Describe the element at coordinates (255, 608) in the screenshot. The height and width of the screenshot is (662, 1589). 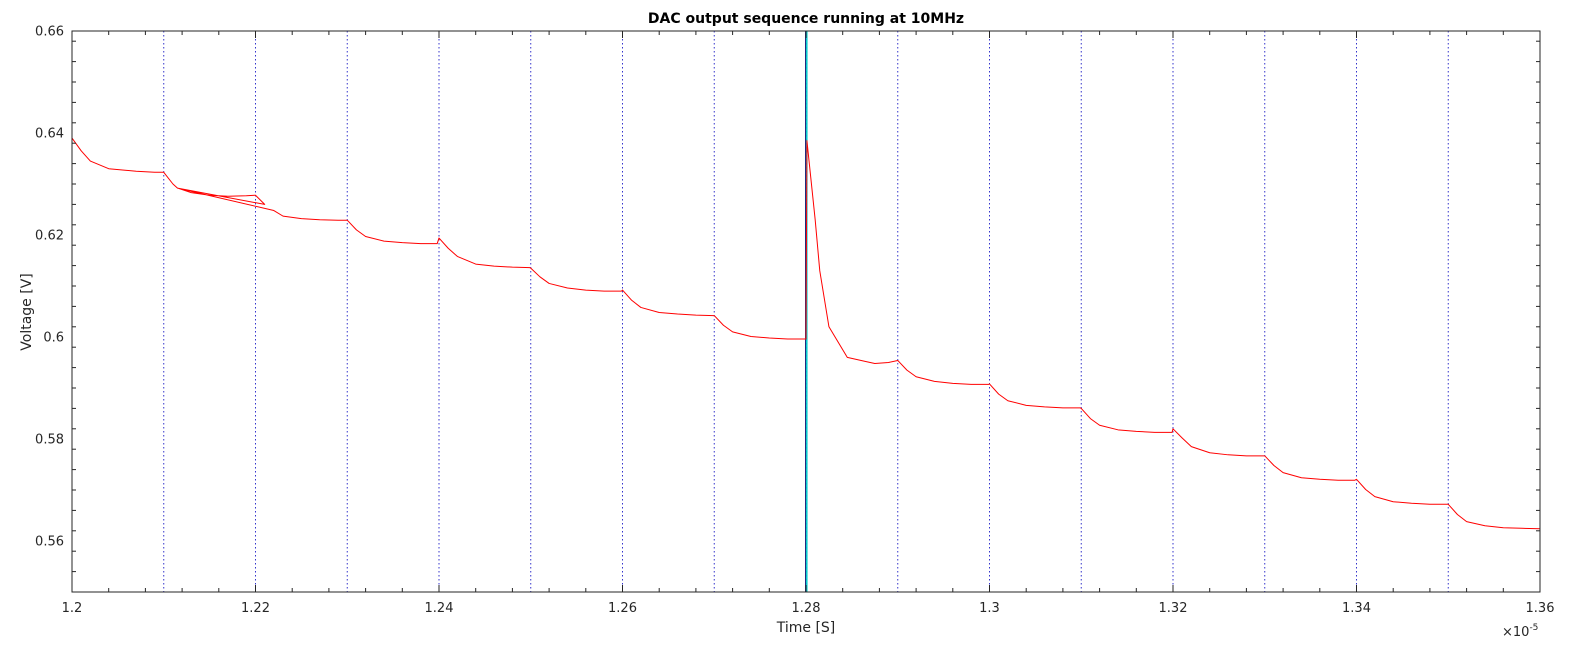
I see `x-tick-label: 1.22` at that location.